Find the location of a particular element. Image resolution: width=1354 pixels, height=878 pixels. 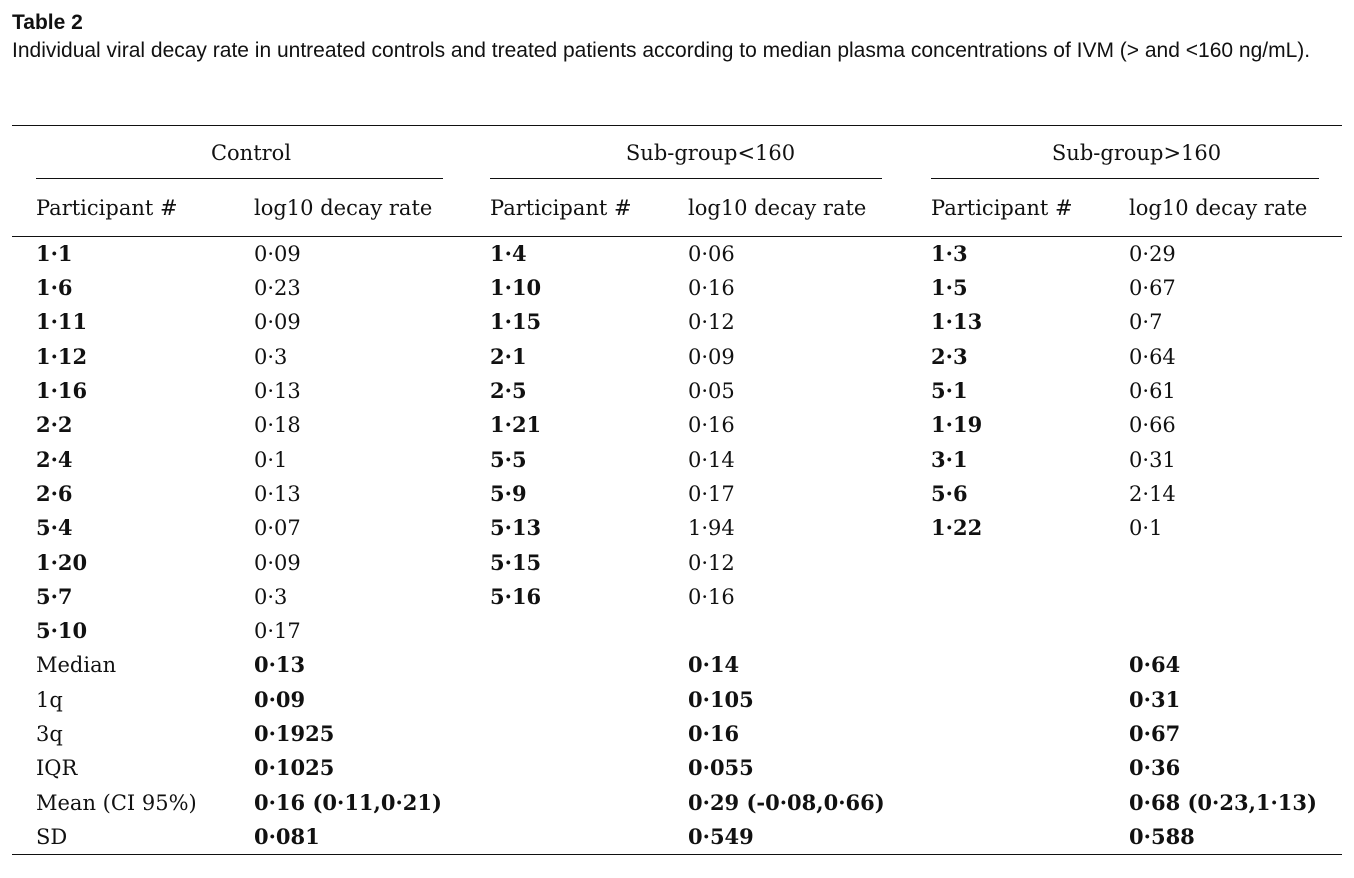

participant-id-cell: 1·12 is located at coordinates (62, 356).